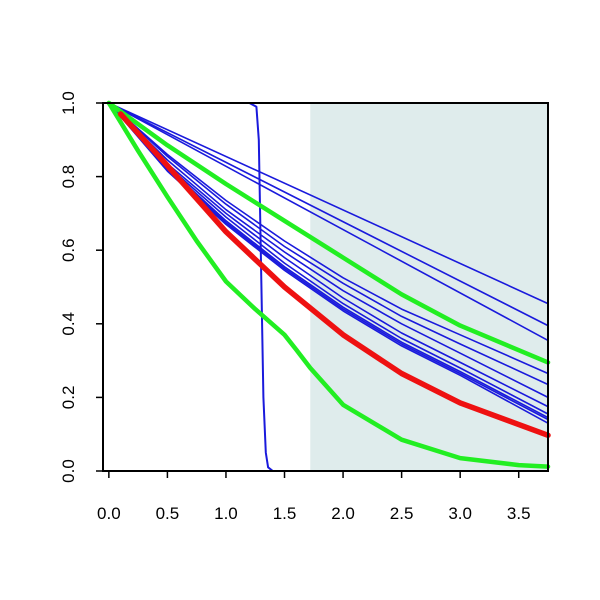 This screenshot has width=600, height=600. What do you see at coordinates (68, 398) in the screenshot?
I see `y-tick-label: 0.2` at bounding box center [68, 398].